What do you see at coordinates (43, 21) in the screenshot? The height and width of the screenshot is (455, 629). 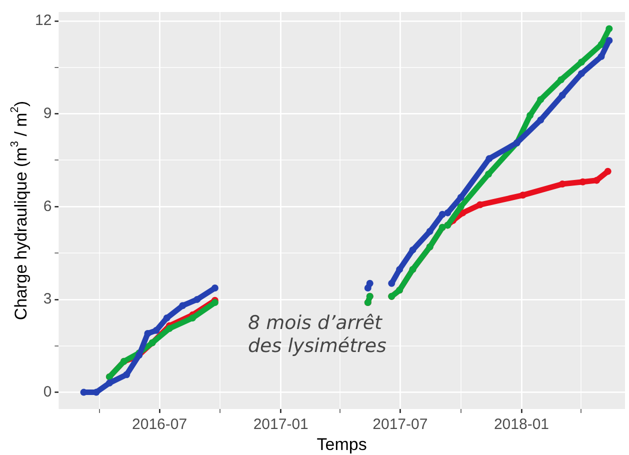 I see `y-tick-label: 12` at bounding box center [43, 21].